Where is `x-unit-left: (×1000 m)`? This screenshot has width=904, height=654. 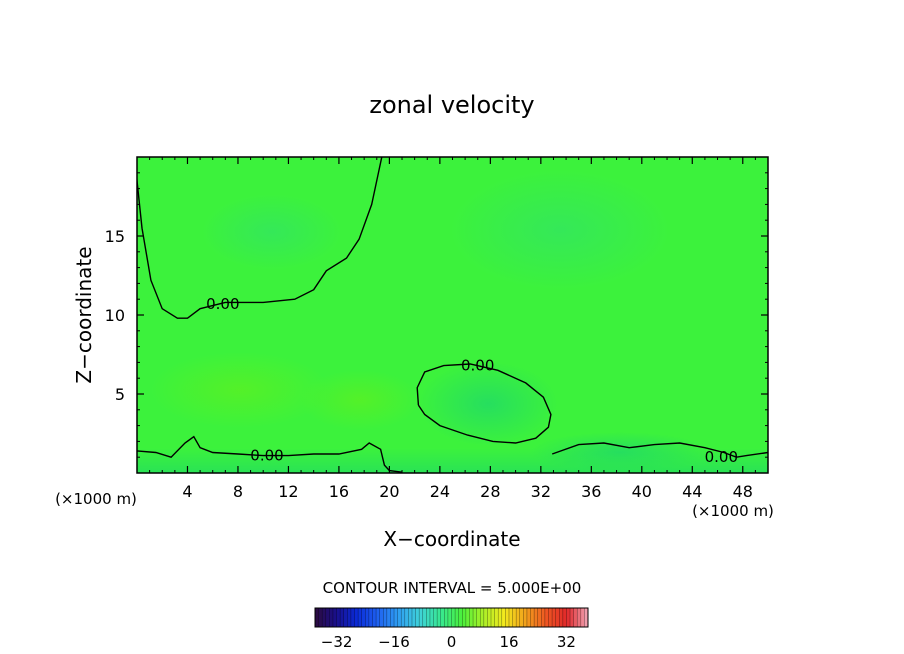
x-unit-left: (×1000 m) is located at coordinates (96, 499).